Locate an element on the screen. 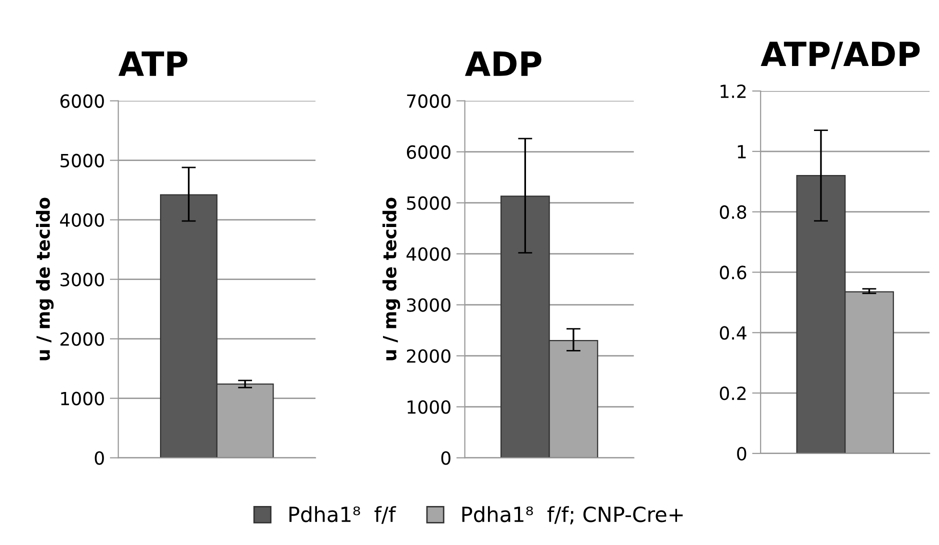 This screenshot has width=939, height=545. y-tick-label: 1.2 is located at coordinates (733, 91).